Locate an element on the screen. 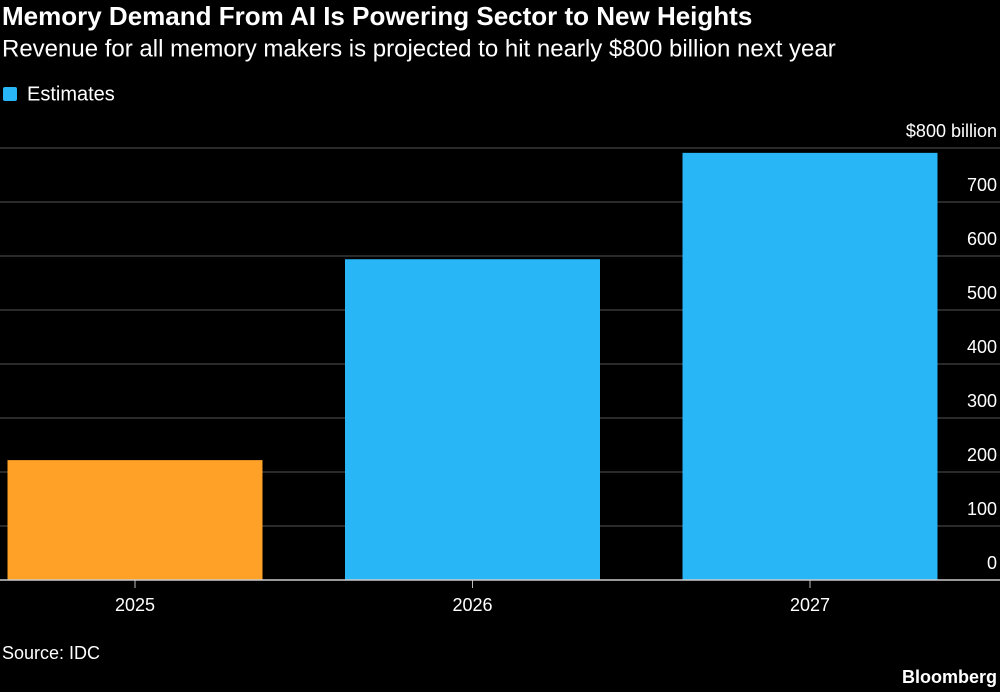  y-tick-label: 400 is located at coordinates (982, 347).